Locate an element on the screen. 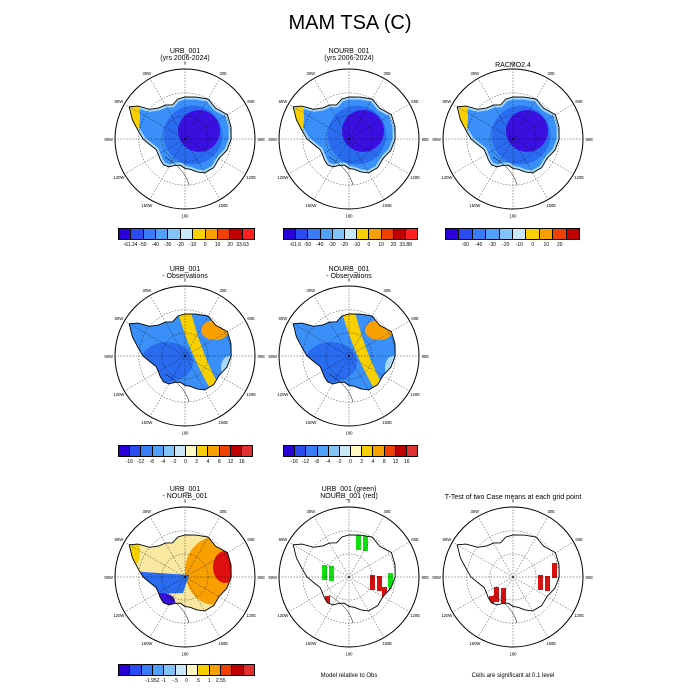 The image size is (700, 700). colorbar-label: 33.63 is located at coordinates (242, 245).